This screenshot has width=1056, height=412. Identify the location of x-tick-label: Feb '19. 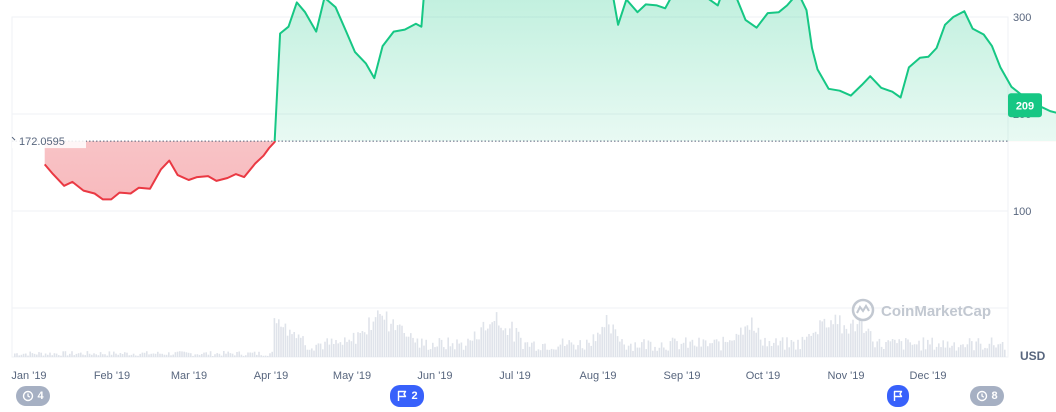
(112, 376).